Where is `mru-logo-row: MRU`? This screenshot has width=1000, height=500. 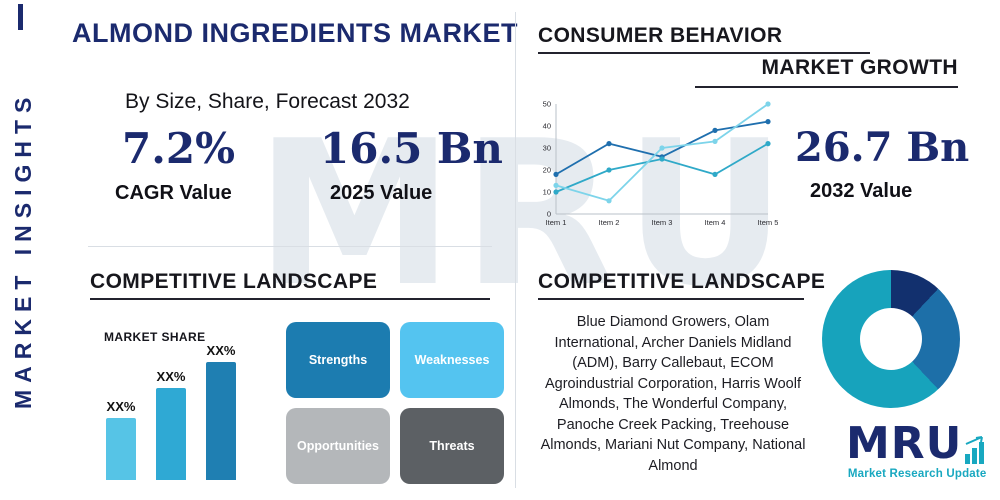
mru-logo-row: MRU is located at coordinates (917, 444).